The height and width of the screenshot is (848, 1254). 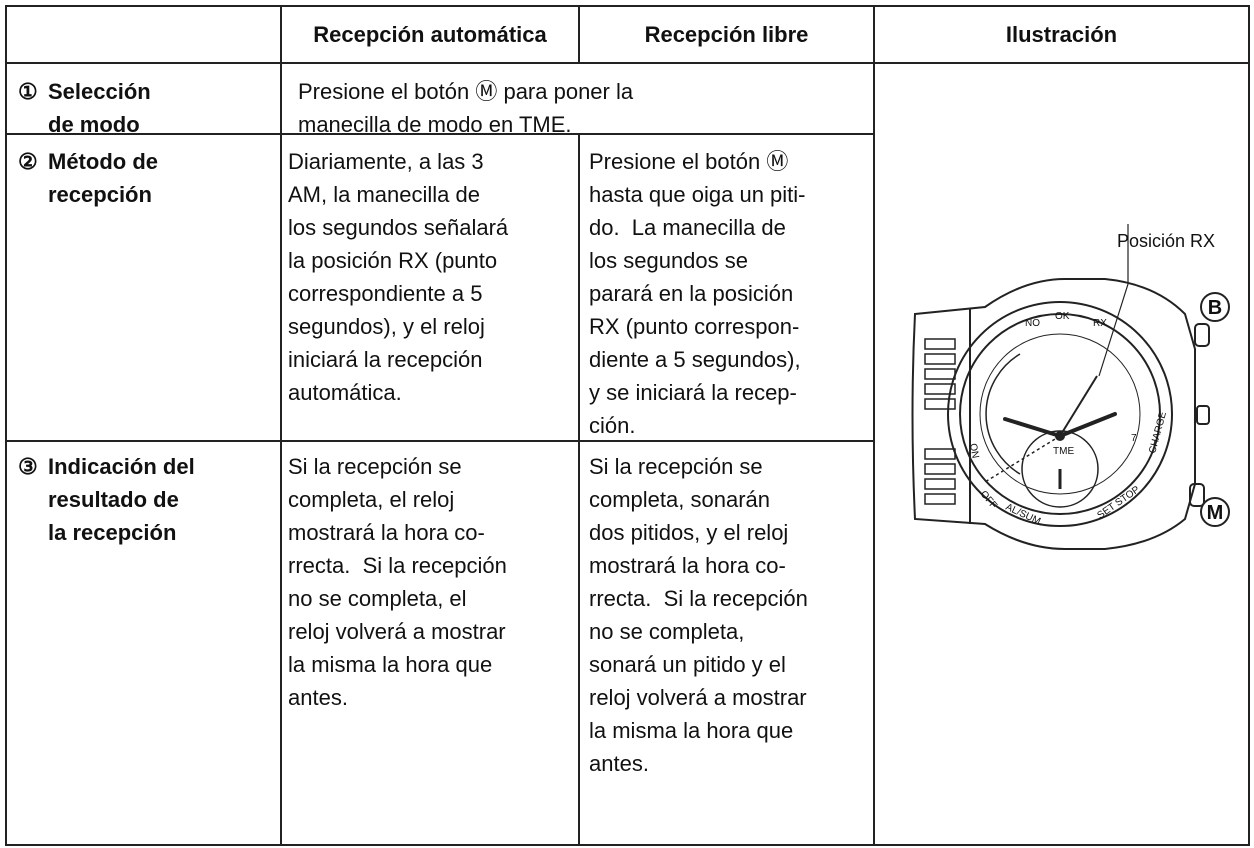 What do you see at coordinates (667, 631) in the screenshot?
I see `cell-text: no se completa,` at bounding box center [667, 631].